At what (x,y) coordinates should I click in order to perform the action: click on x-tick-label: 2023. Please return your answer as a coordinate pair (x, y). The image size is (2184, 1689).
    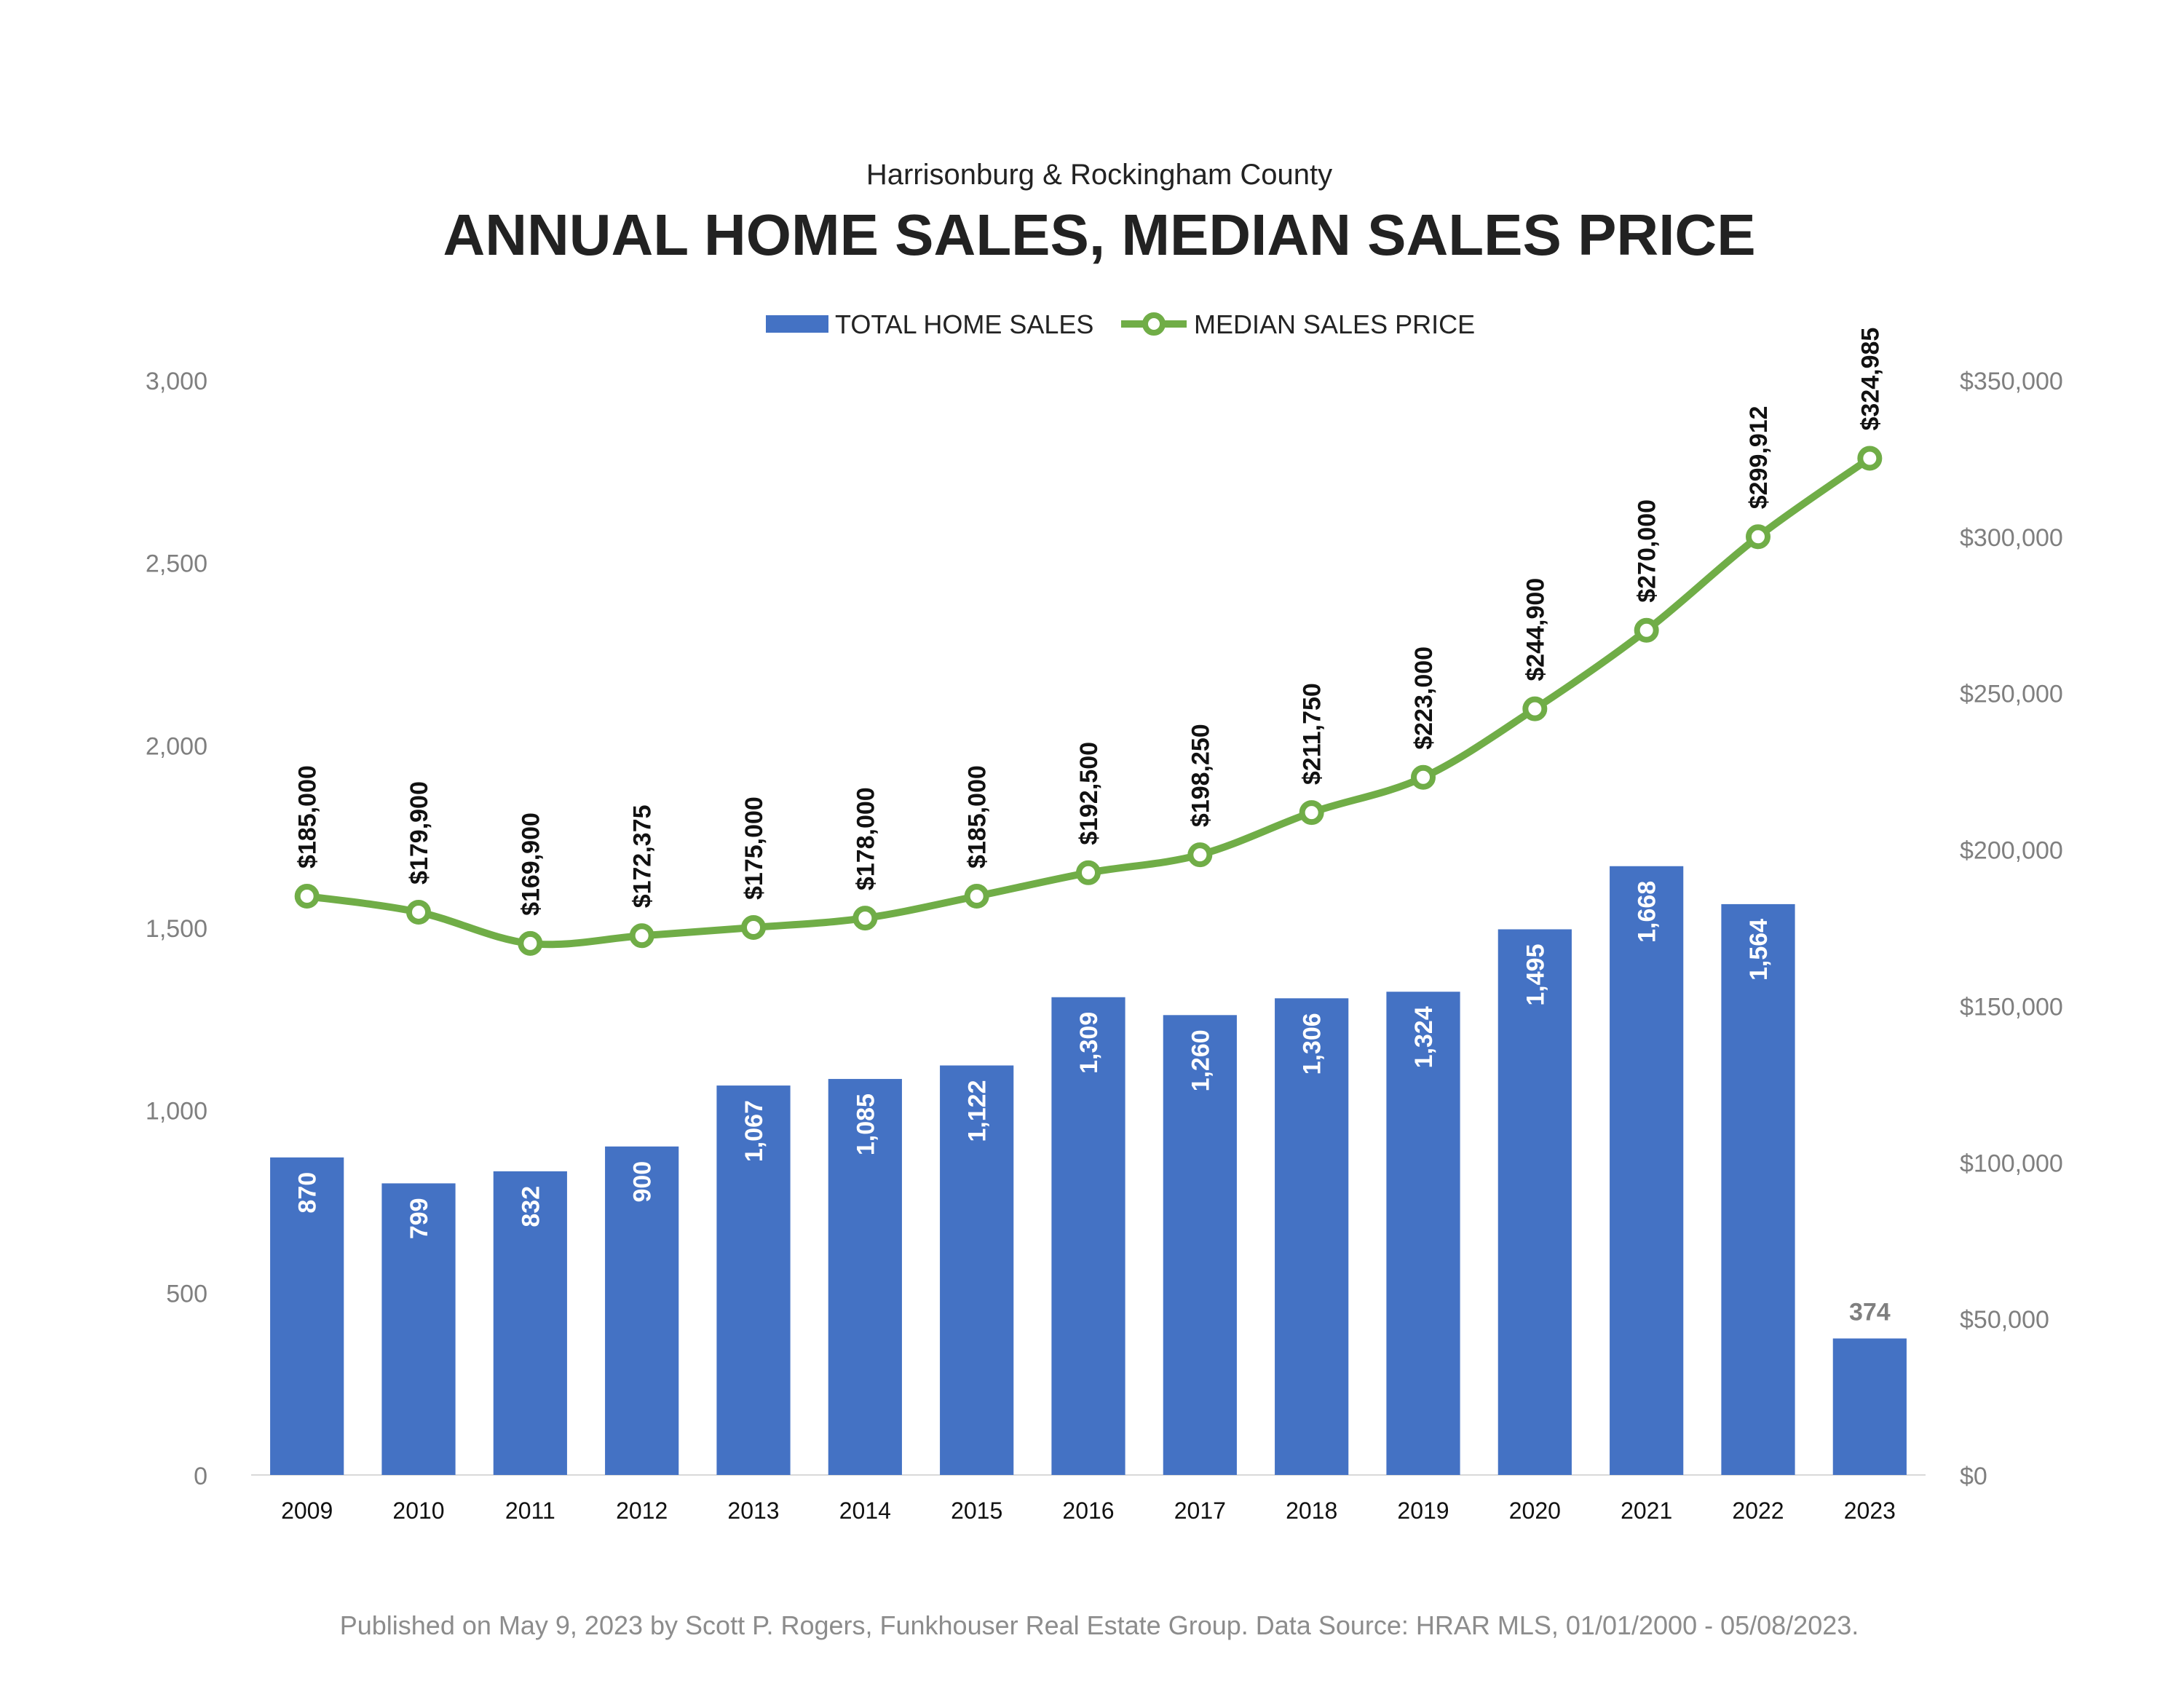
    Looking at the image, I should click on (1870, 1511).